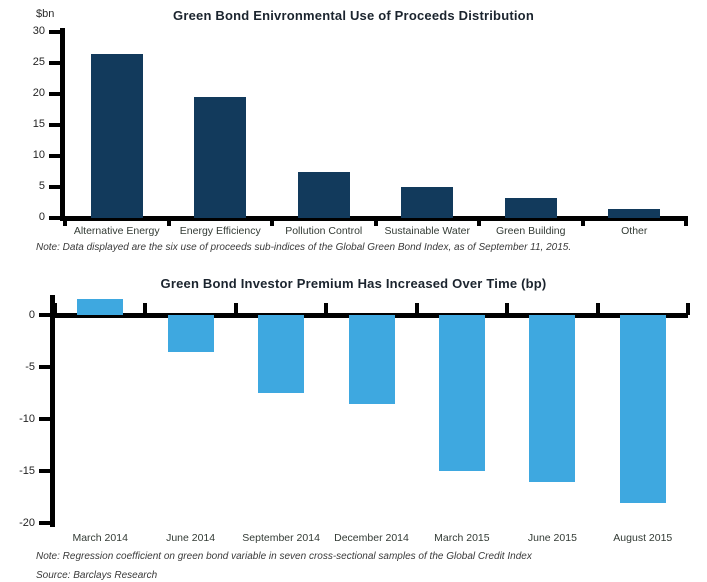  What do you see at coordinates (38, 155) in the screenshot?
I see `y-axis-tick-label: 10` at bounding box center [38, 155].